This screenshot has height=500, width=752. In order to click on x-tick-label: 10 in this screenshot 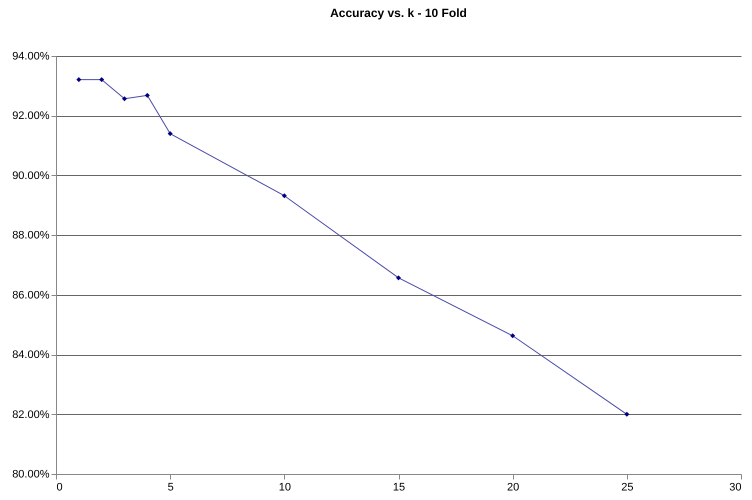, I will do `click(284, 488)`.